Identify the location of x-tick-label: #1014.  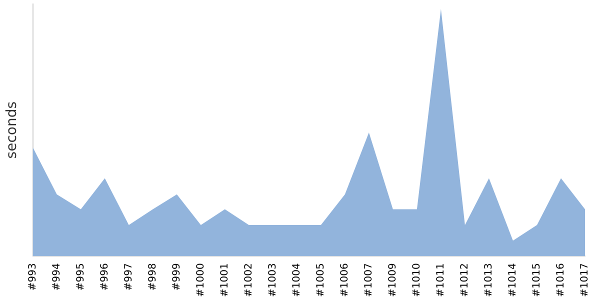
(513, 280).